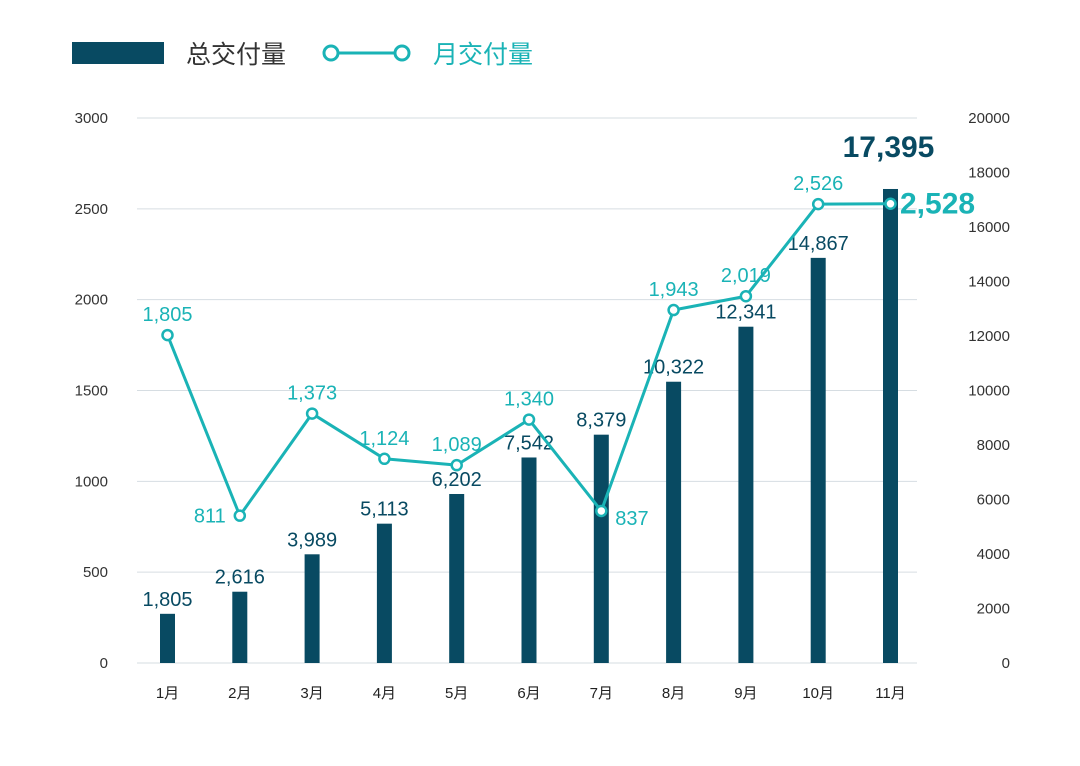  Describe the element at coordinates (167, 315) in the screenshot. I see `line-data-label: 1,805` at that location.